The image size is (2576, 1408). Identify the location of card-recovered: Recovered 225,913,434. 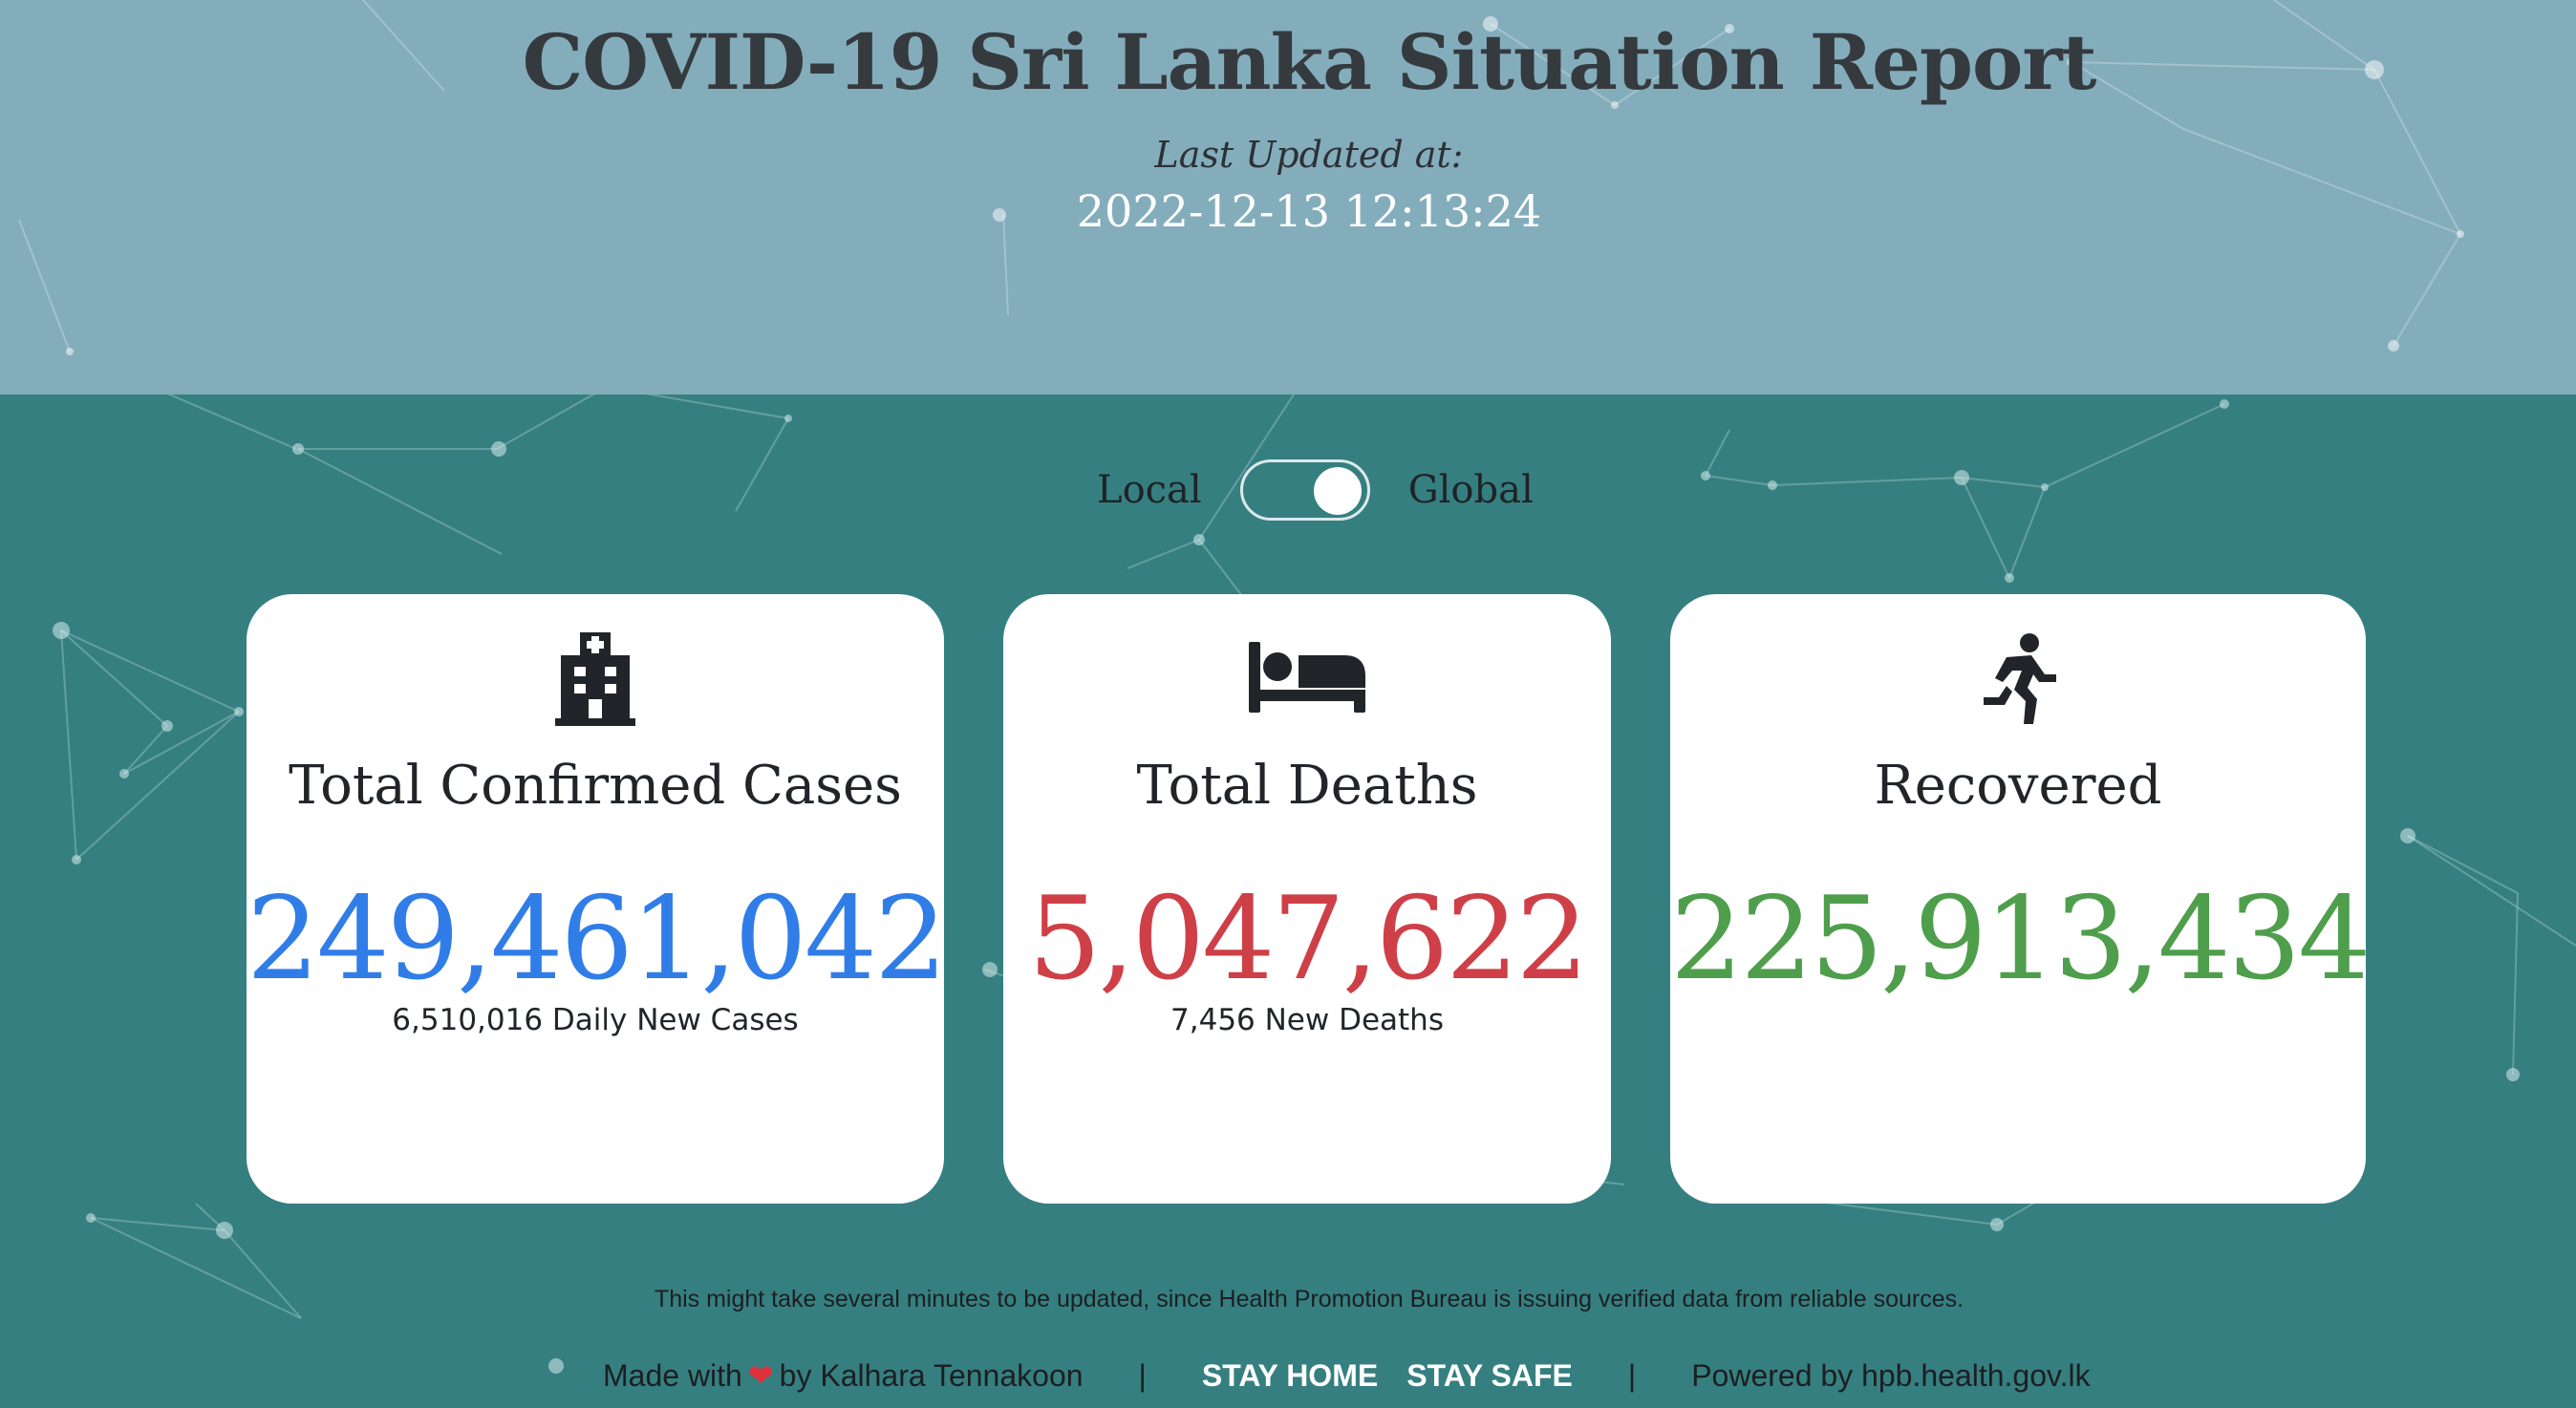
(2020, 899).